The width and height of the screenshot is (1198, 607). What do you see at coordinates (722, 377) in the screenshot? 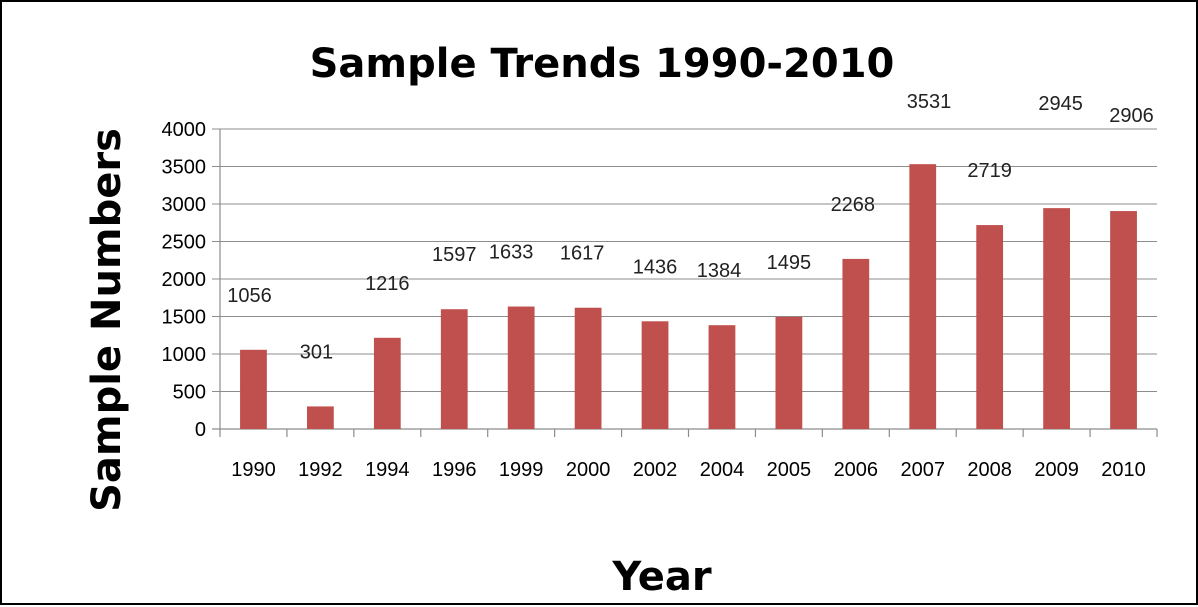
I see `bar-2004` at bounding box center [722, 377].